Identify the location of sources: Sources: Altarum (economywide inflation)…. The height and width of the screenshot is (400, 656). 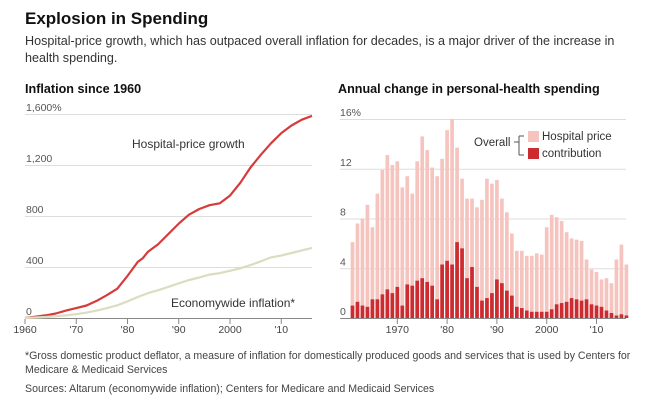
(230, 389).